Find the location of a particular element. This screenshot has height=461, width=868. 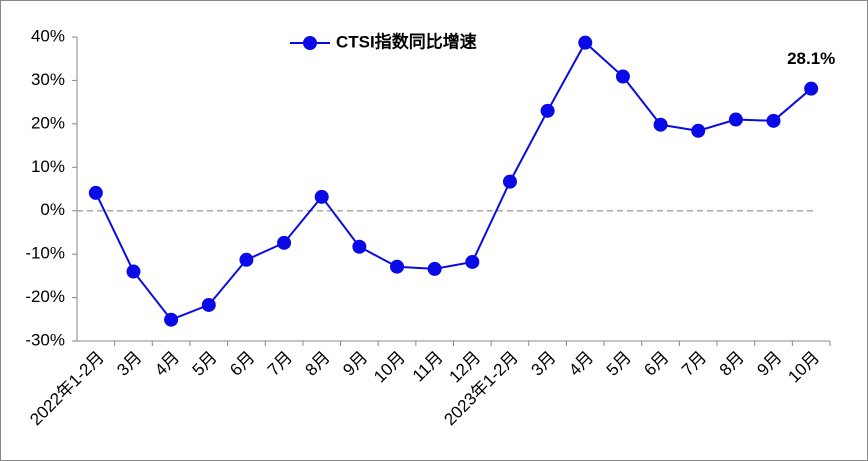

y-tick-label: 10% is located at coordinates (48, 166).